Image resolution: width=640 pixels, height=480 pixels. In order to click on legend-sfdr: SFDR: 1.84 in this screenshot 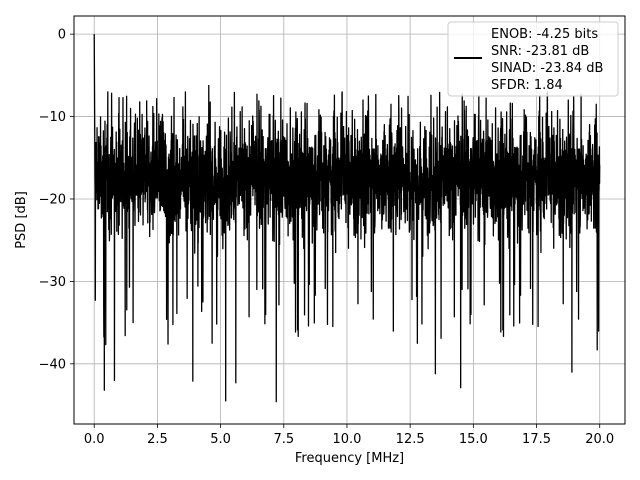, I will do `click(527, 85)`.